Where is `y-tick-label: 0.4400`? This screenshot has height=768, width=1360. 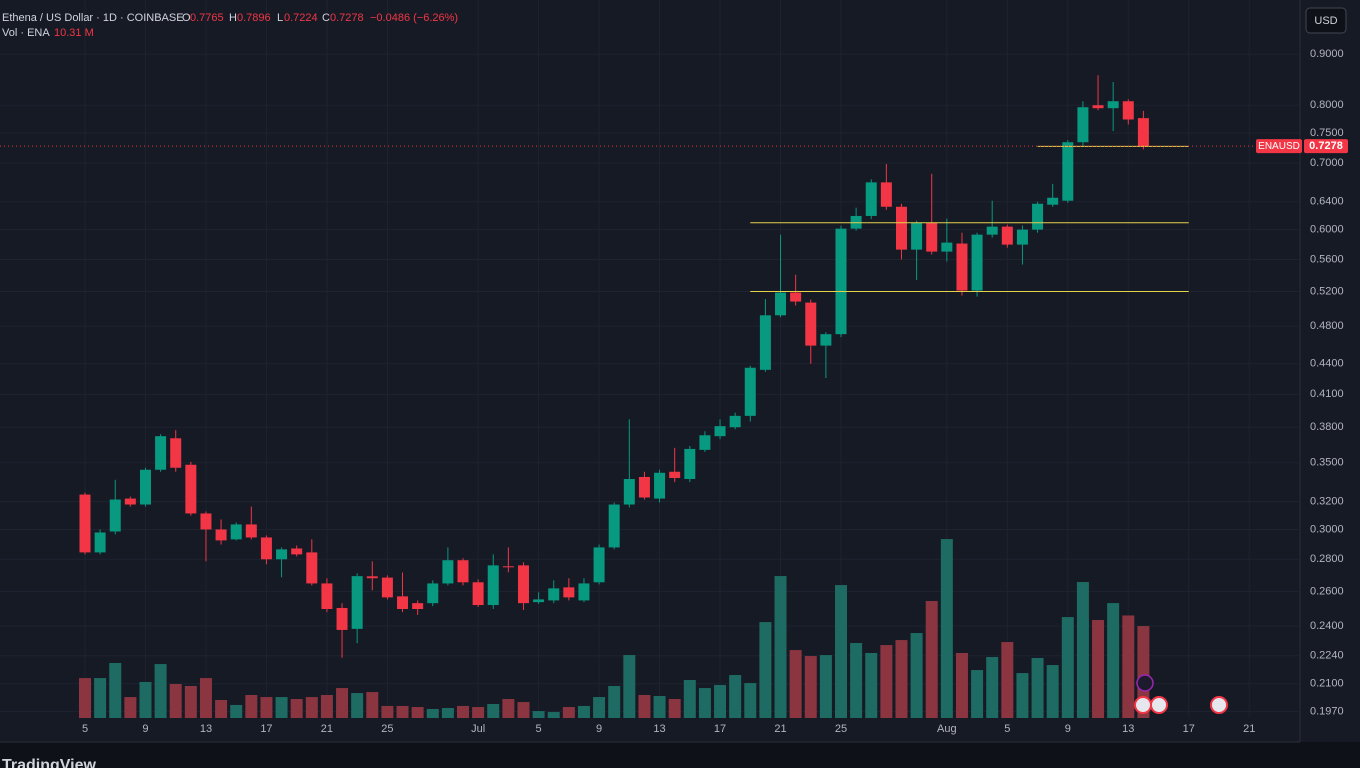 y-tick-label: 0.4400 is located at coordinates (1327, 364).